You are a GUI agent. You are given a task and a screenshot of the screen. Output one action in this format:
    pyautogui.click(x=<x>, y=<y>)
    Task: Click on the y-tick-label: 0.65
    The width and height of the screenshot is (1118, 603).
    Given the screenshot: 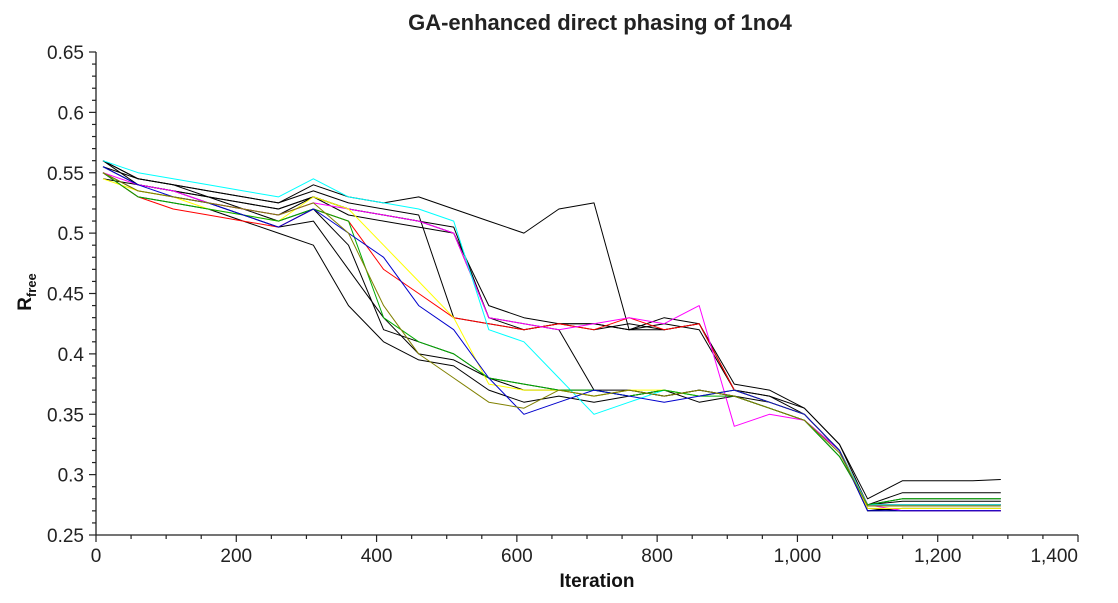 What is the action you would take?
    pyautogui.click(x=65, y=53)
    